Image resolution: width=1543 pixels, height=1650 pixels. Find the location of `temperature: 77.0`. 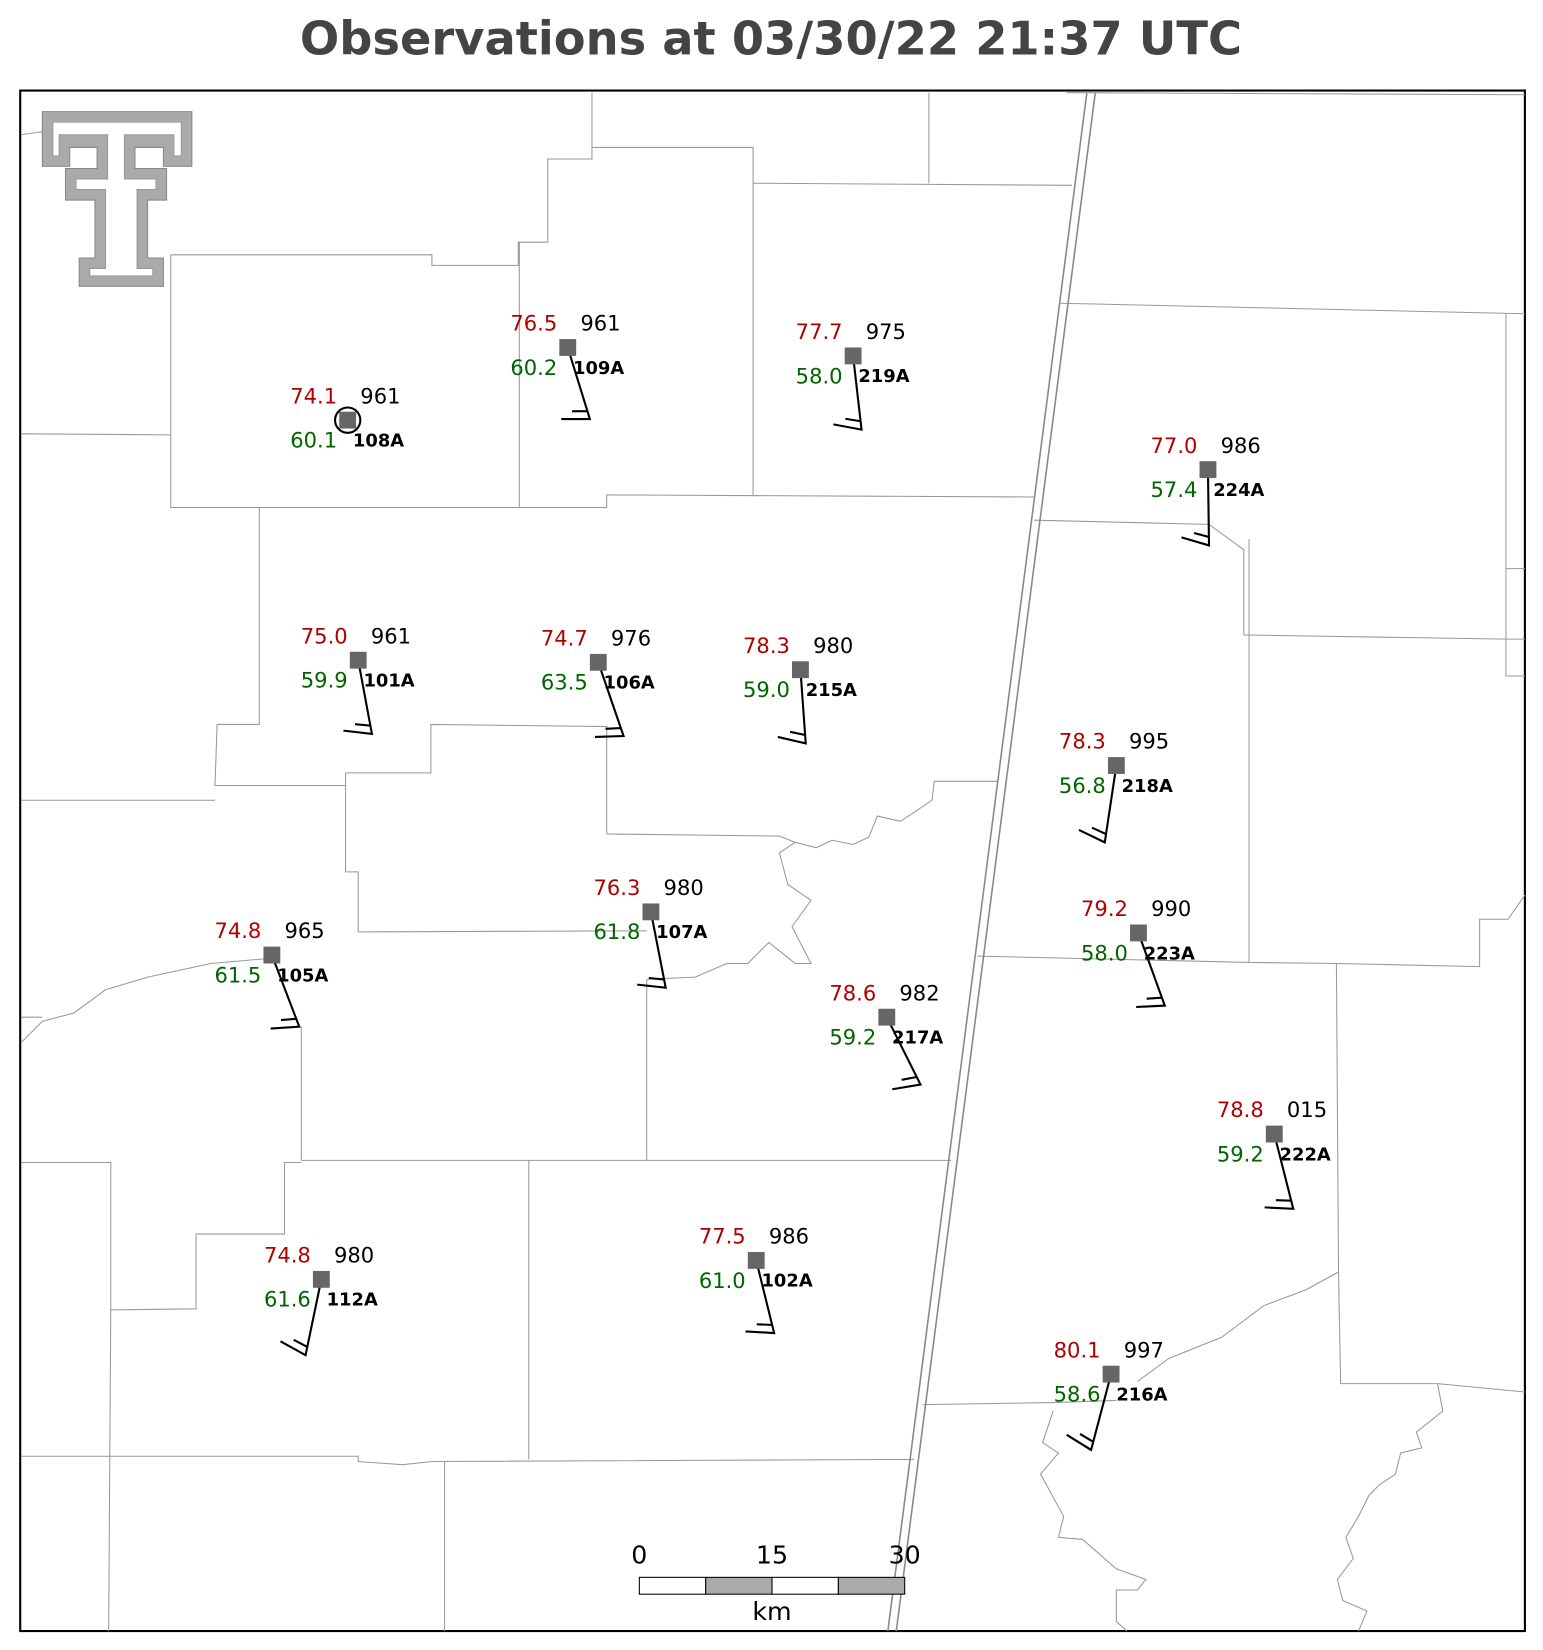

temperature: 77.0 is located at coordinates (1174, 445).